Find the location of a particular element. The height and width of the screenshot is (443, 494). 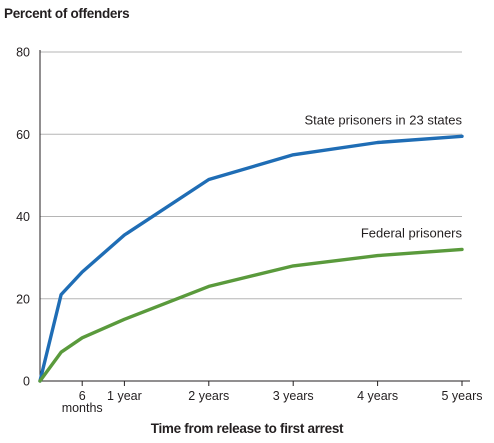

series-label-state-prisoners: State prisoners in 23 states is located at coordinates (383, 119).